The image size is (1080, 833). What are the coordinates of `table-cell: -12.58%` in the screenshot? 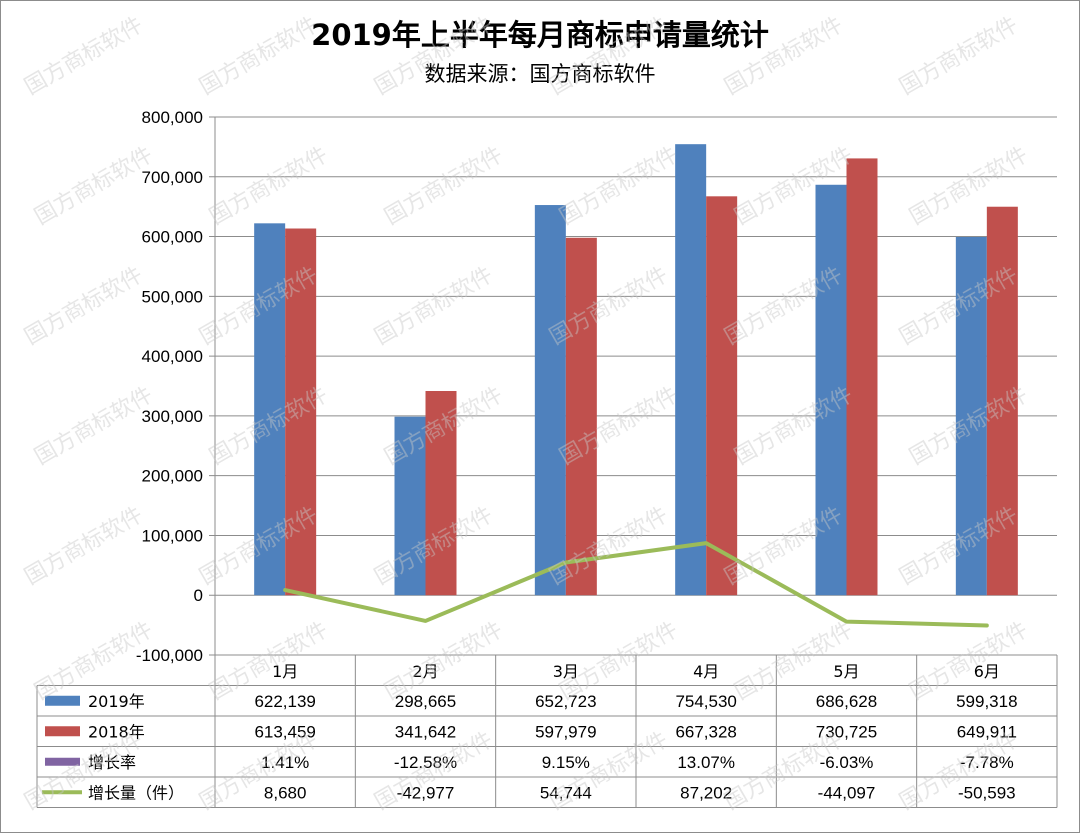 It's located at (425, 762).